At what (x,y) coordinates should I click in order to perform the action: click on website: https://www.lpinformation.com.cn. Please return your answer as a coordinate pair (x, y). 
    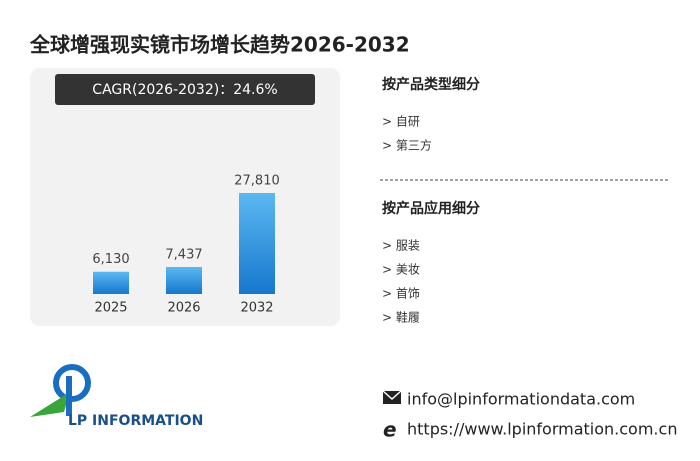
    Looking at the image, I should click on (542, 429).